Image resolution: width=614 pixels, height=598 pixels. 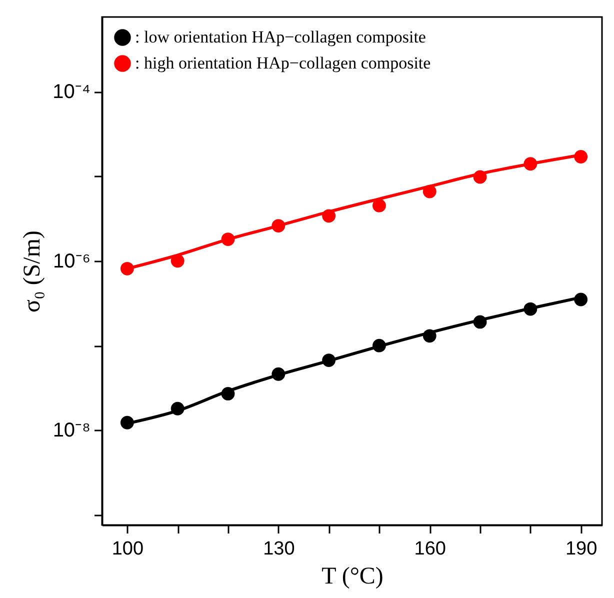 What do you see at coordinates (71, 92) in the screenshot?
I see `y-tick-label: 10⁻⁴` at bounding box center [71, 92].